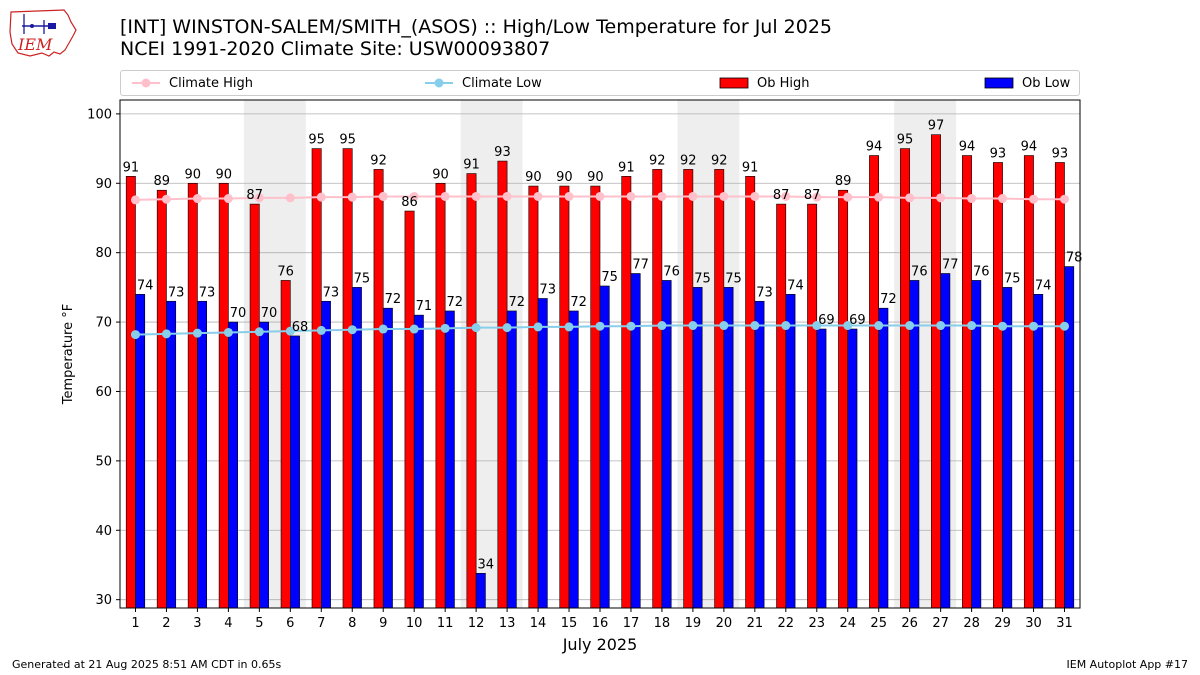 The width and height of the screenshot is (1200, 675). I want to click on ob-high-value-label: 94, so click(967, 147).